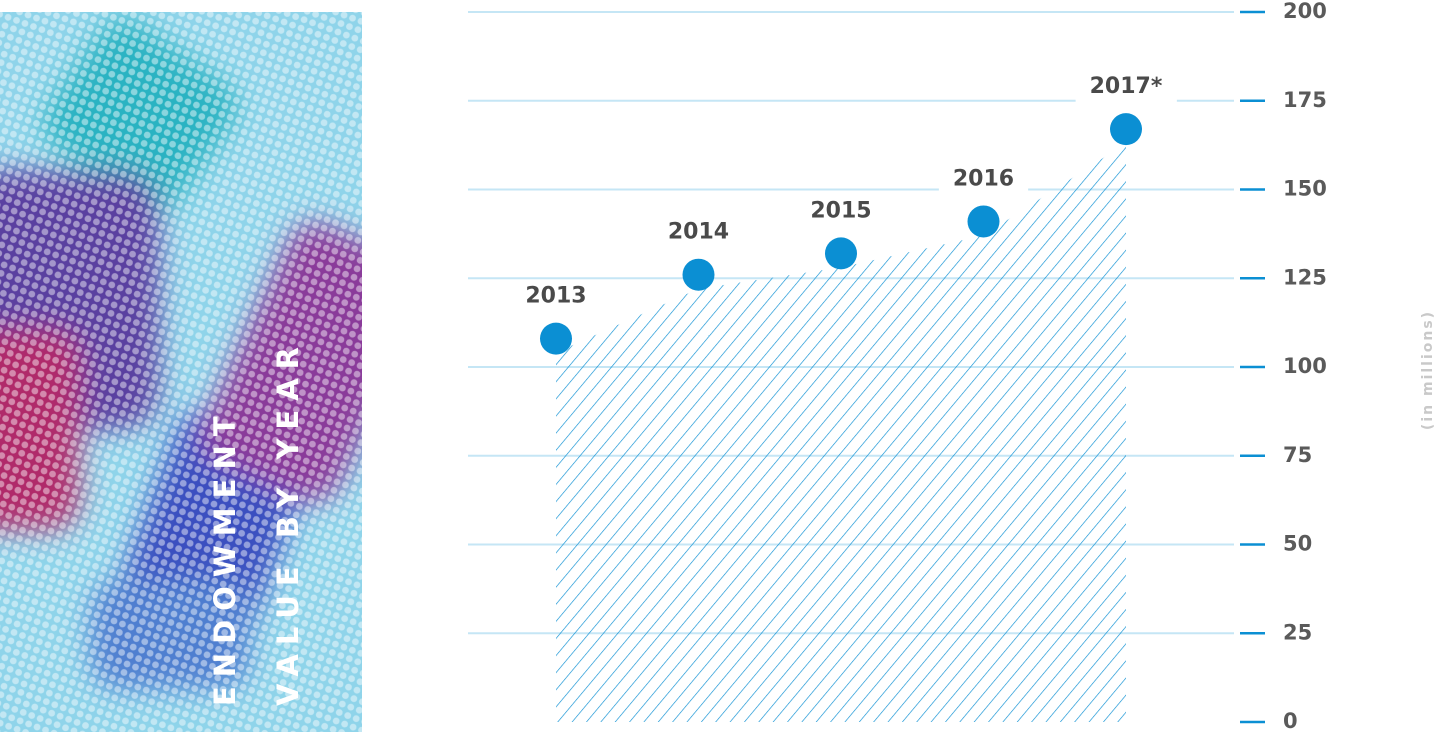 This screenshot has width=1442, height=734. I want to click on x-category-label: 2014, so click(698, 232).